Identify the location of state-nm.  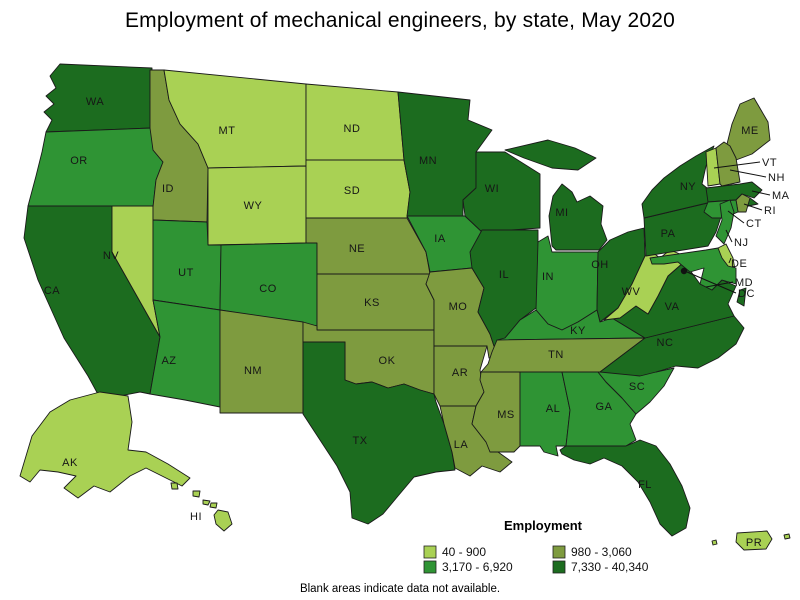
(261, 361).